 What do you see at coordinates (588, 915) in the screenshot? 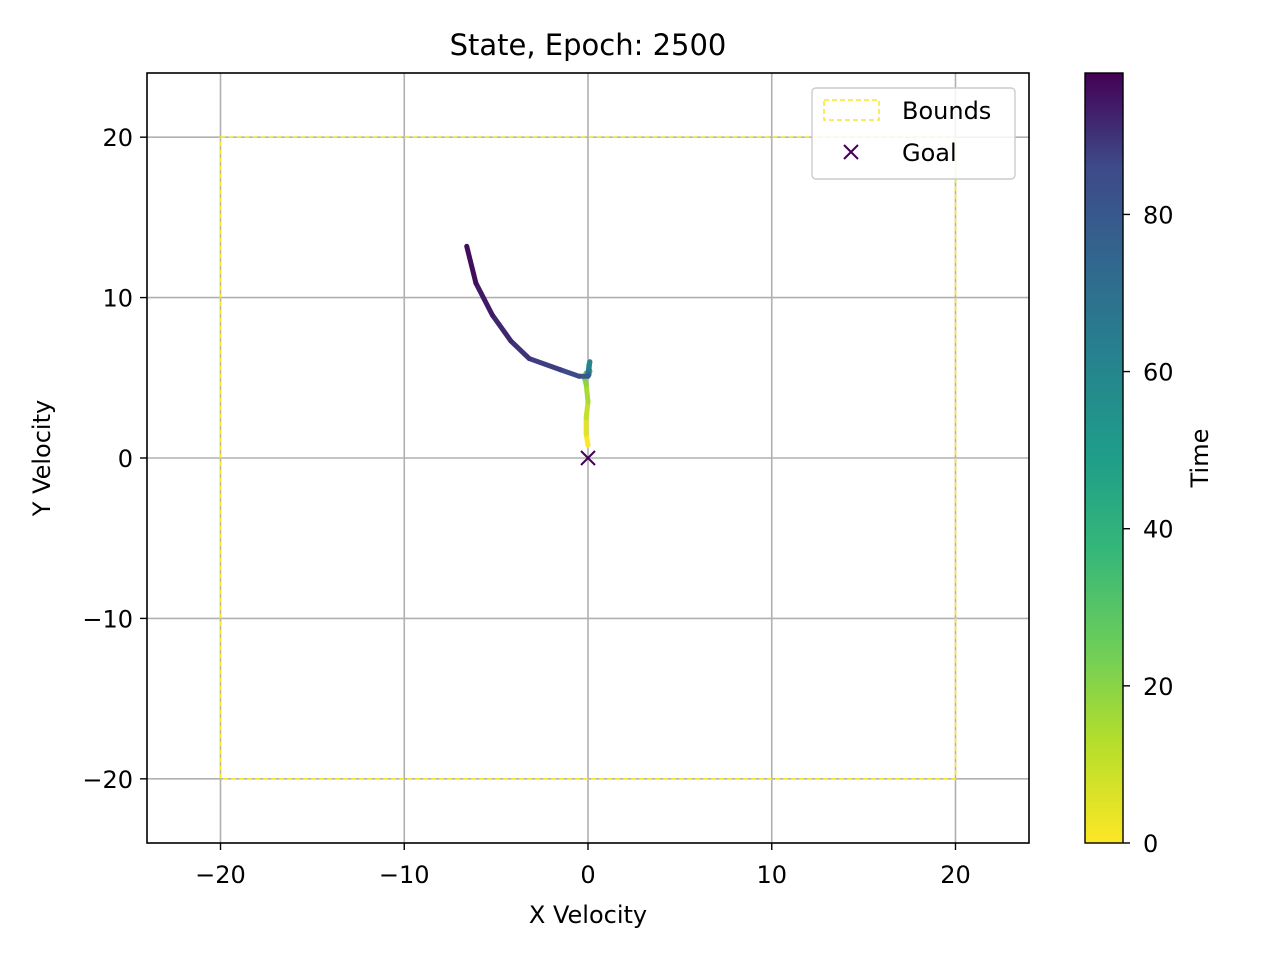
I see `x-axis-label: X Velocity` at bounding box center [588, 915].